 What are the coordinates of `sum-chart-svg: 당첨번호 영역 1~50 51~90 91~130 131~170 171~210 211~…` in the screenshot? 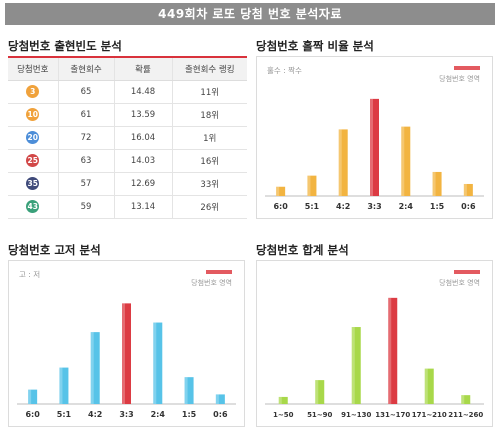 It's located at (374, 344).